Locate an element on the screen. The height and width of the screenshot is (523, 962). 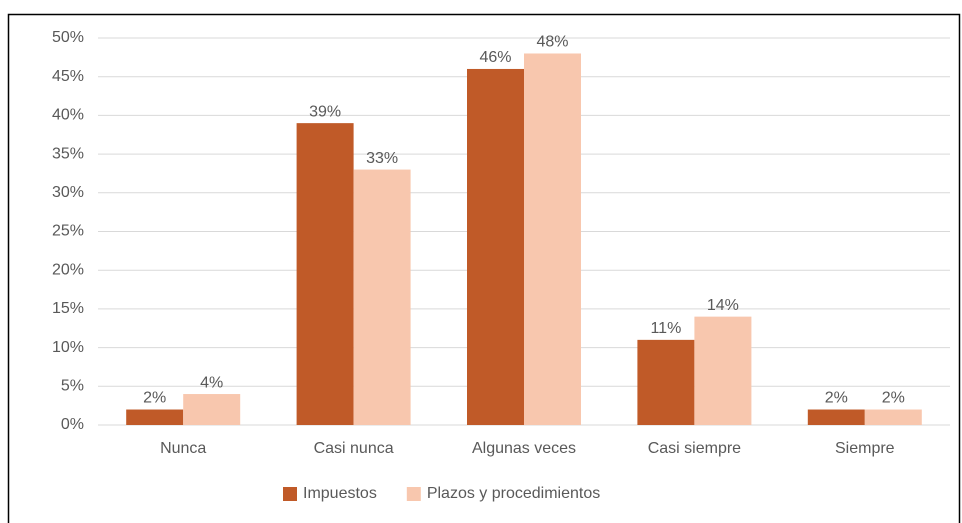
y-tick-label: 25% is located at coordinates (68, 231).